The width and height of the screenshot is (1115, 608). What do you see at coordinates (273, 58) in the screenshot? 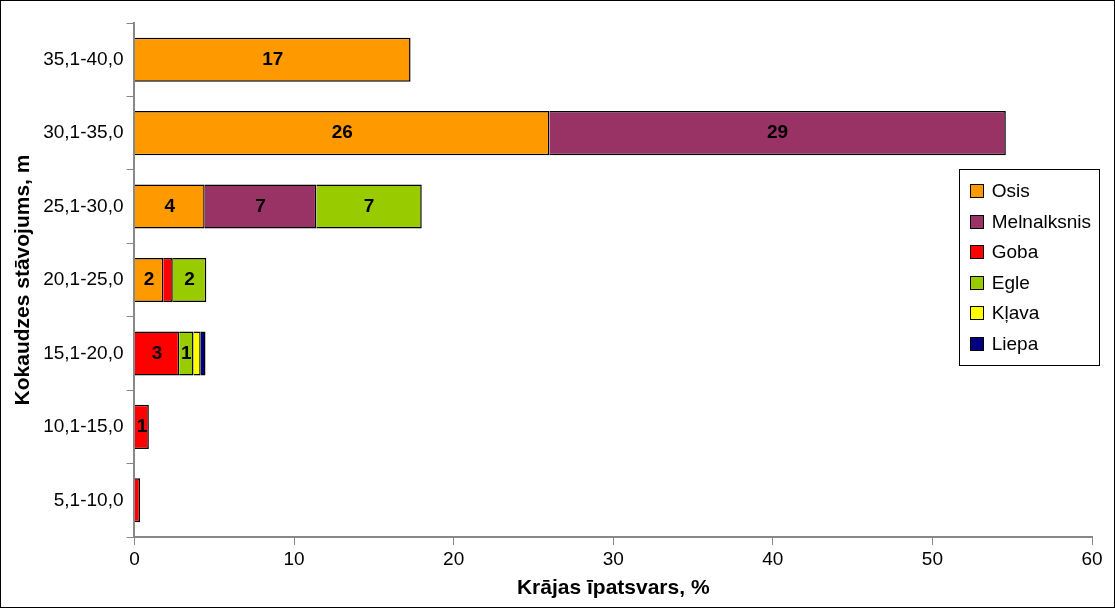
I see `data-label: 17` at bounding box center [273, 58].